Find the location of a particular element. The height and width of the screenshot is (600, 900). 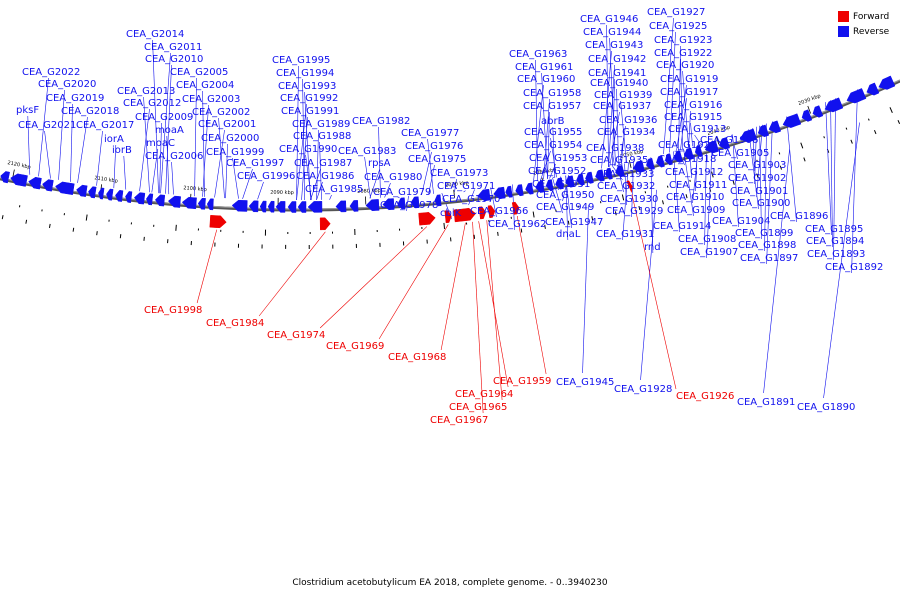

gene-label-reverse: CEA_G2020 is located at coordinates (67, 84).